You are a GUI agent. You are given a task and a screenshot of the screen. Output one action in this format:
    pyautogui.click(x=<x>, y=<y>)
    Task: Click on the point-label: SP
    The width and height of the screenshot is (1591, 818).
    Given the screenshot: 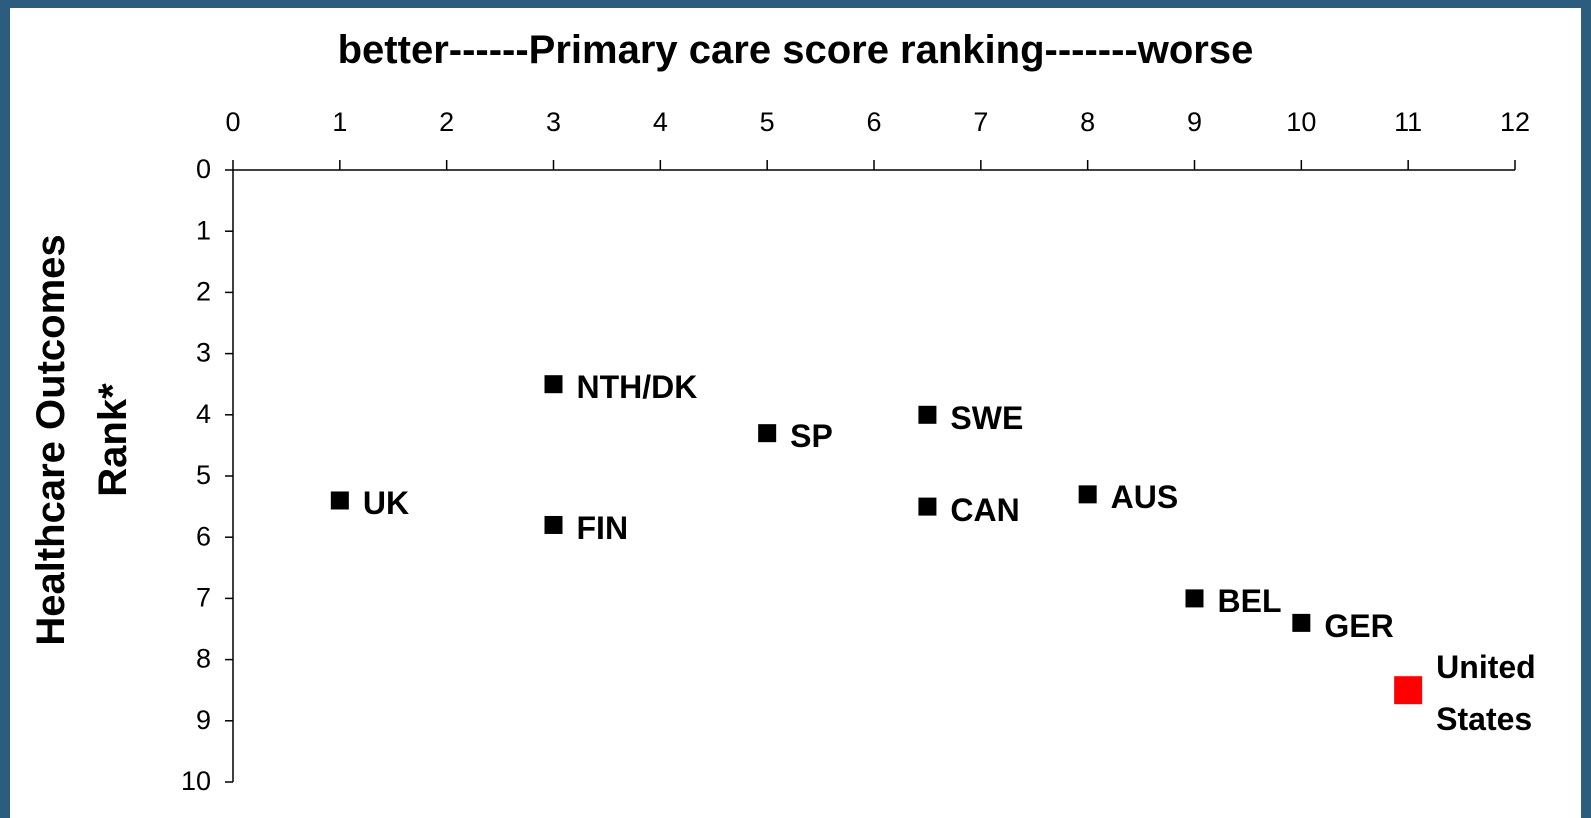 What is the action you would take?
    pyautogui.click(x=811, y=436)
    